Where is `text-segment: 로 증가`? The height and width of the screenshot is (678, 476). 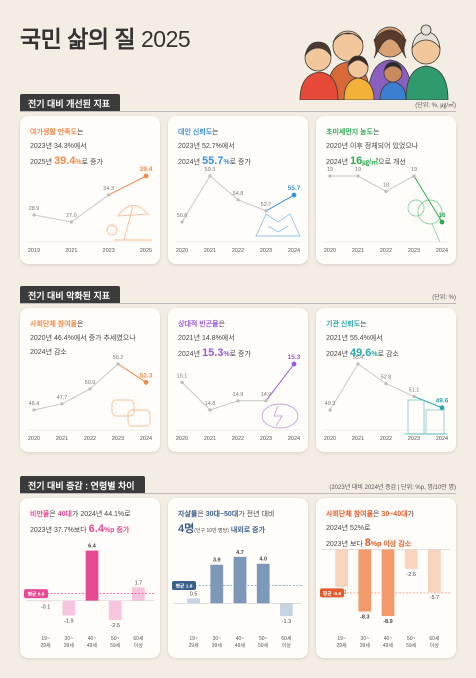
text-segment: 로 증가 is located at coordinates (240, 162).